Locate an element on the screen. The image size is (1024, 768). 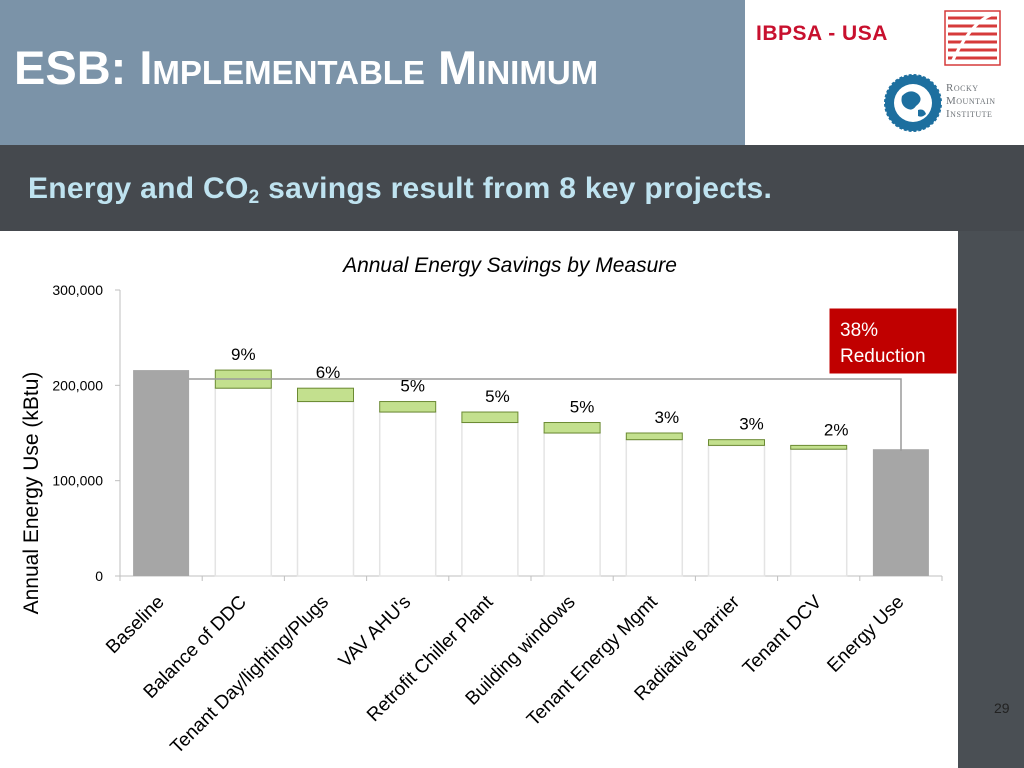
rmi-globe-icon is located at coordinates (913, 103).